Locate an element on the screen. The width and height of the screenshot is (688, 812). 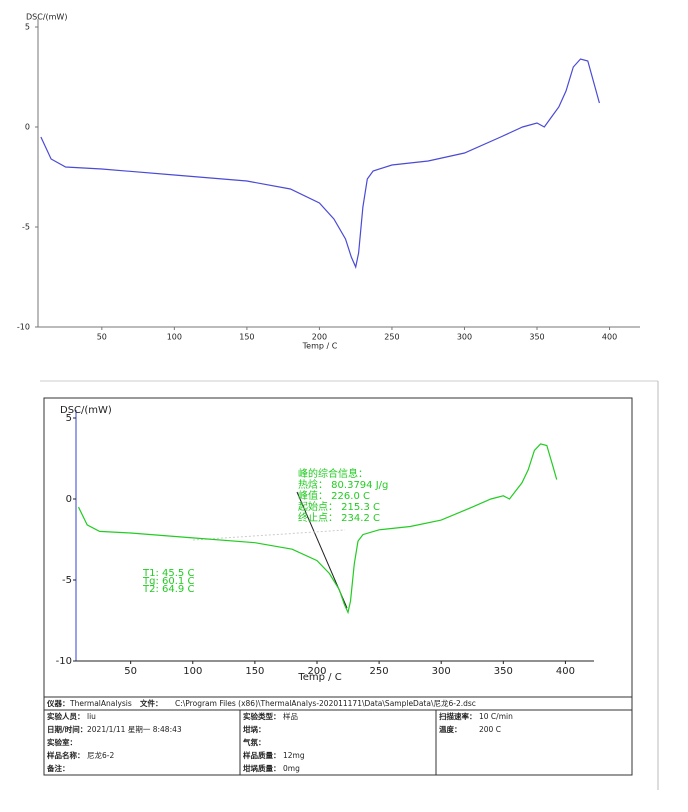
cell-value: 12mg is located at coordinates (294, 755).